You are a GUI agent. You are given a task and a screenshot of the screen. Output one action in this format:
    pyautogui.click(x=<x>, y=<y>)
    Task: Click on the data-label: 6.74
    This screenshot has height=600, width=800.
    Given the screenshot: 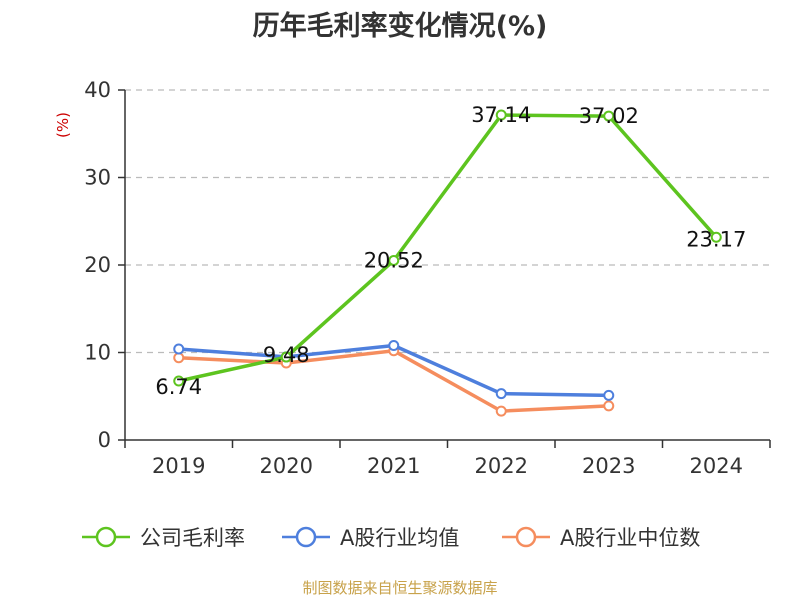 What is the action you would take?
    pyautogui.click(x=178, y=387)
    